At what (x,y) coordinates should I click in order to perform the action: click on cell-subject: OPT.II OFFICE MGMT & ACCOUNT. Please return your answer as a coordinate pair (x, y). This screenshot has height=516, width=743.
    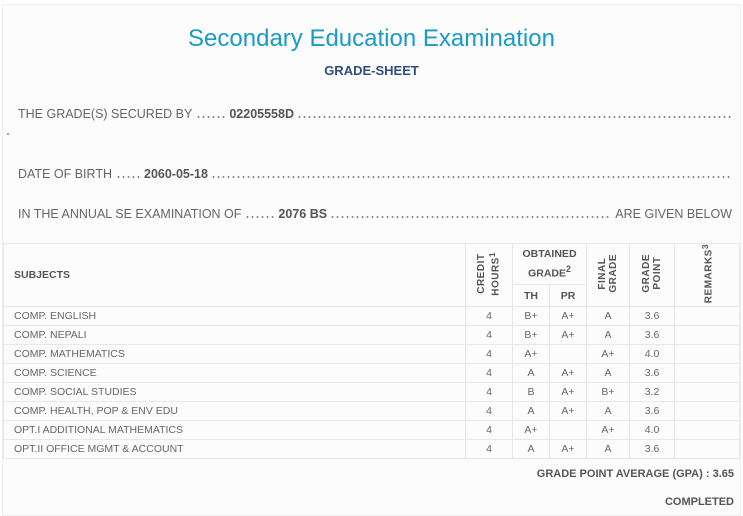
    Looking at the image, I should click on (234, 449).